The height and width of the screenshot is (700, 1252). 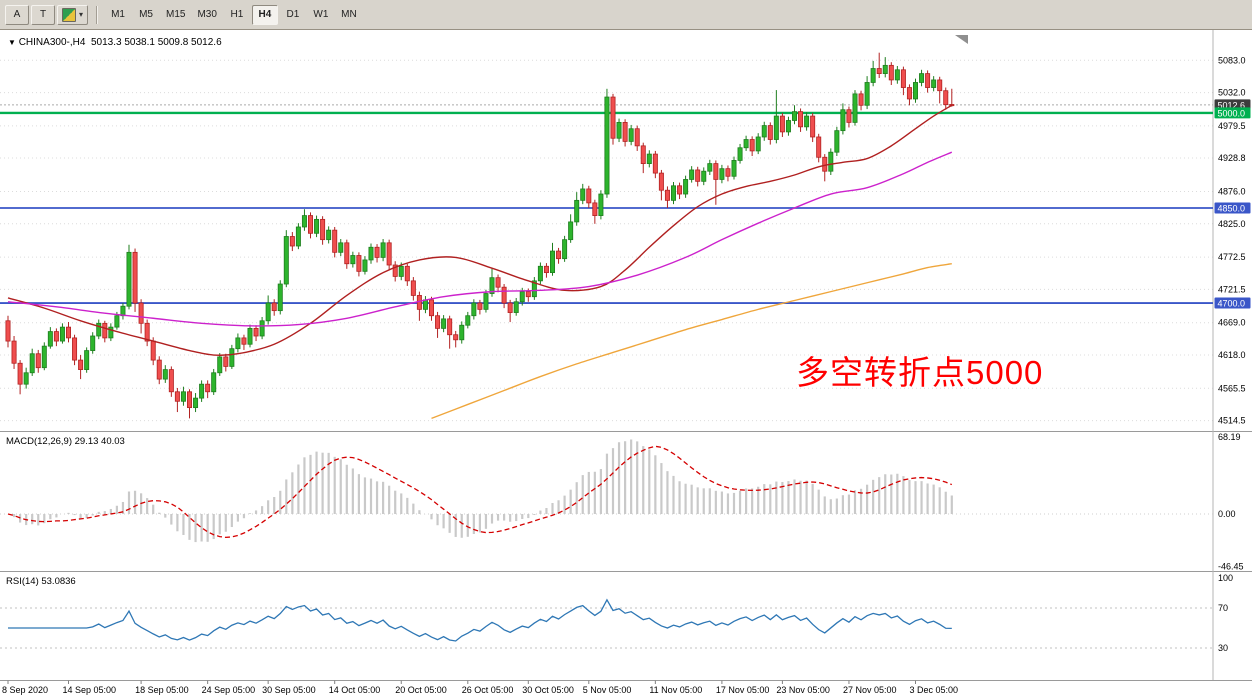 I want to click on timeframe-button-m15: M15, so click(x=176, y=14).